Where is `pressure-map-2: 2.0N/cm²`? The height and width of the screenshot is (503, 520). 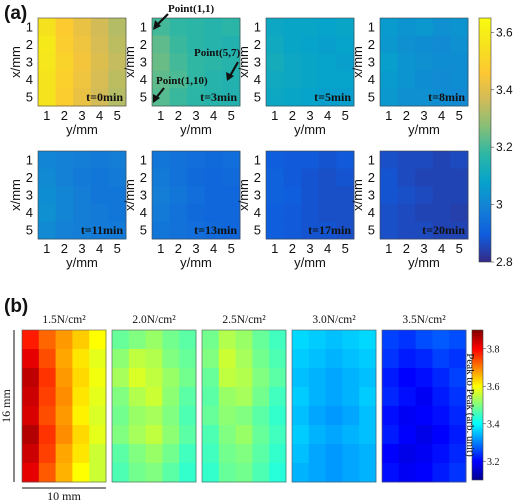
pressure-map-2: 2.0N/cm² is located at coordinates (154, 398).